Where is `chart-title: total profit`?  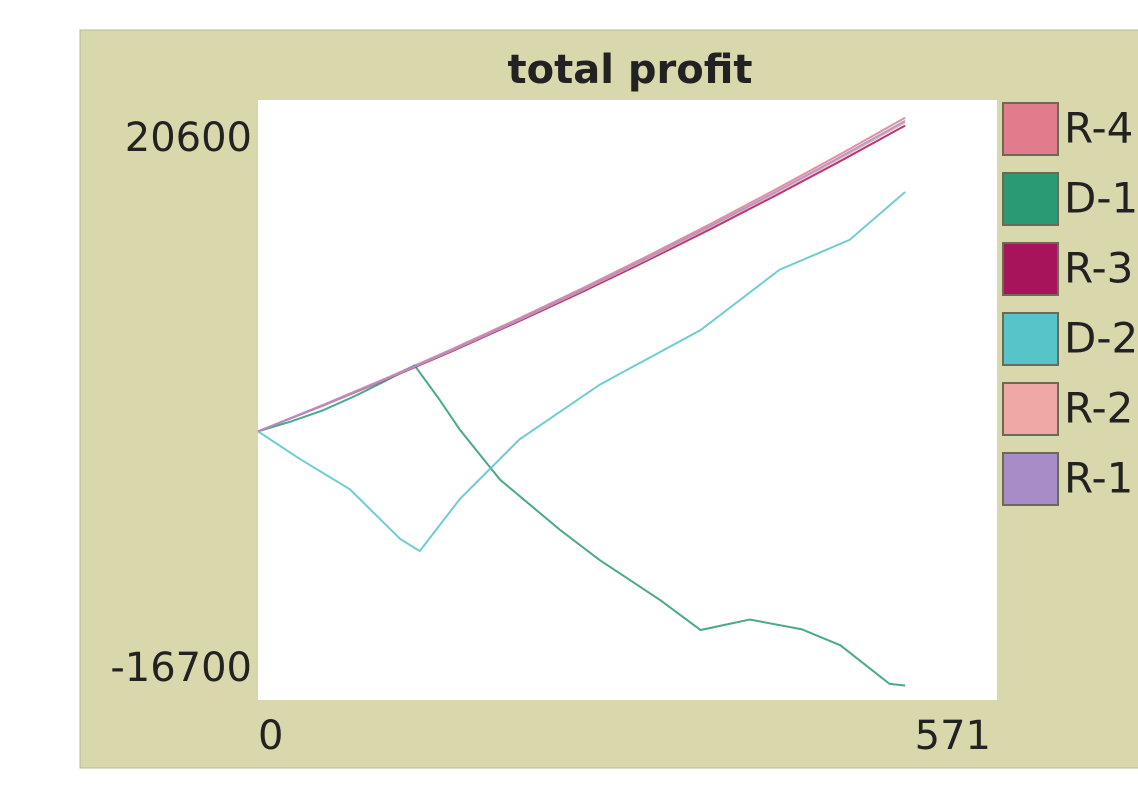
chart-title: total profit is located at coordinates (630, 70).